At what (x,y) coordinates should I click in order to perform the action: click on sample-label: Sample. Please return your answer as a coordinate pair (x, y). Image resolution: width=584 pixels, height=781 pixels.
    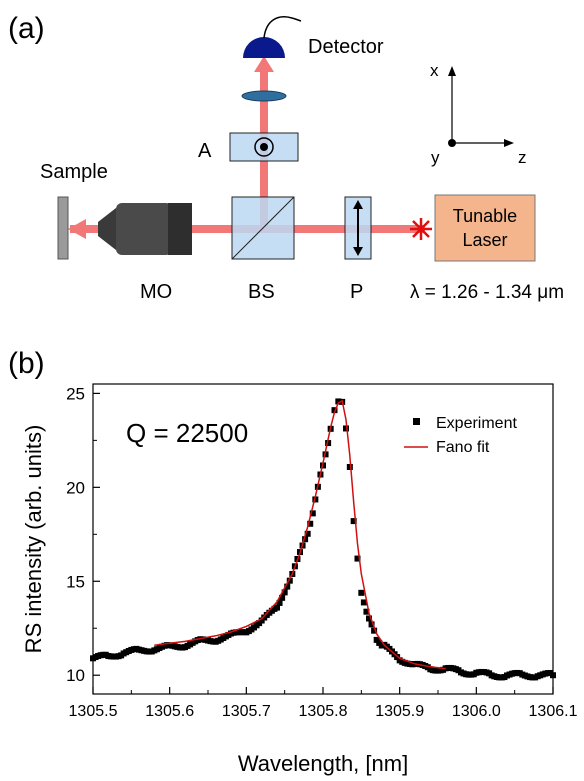
    Looking at the image, I should click on (74, 172).